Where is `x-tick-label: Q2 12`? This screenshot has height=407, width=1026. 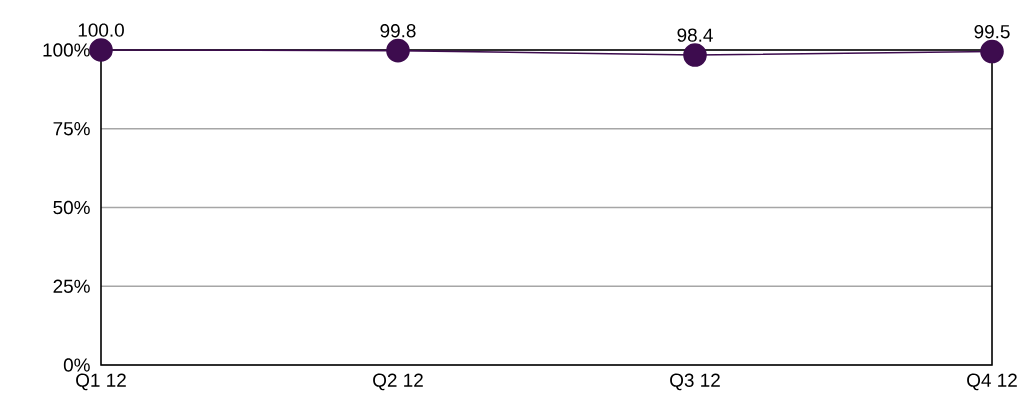
x-tick-label: Q2 12 is located at coordinates (398, 382).